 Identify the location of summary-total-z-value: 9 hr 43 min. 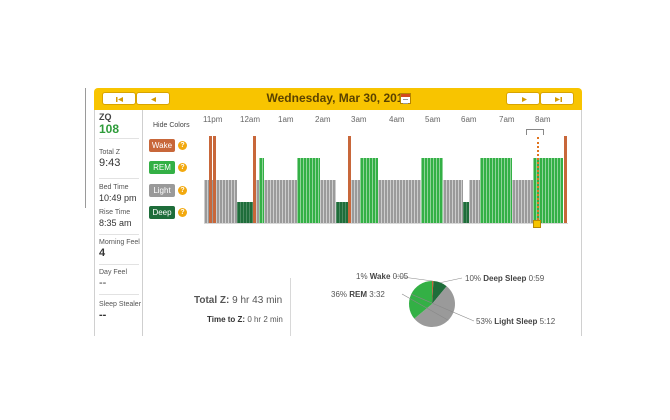
(257, 300).